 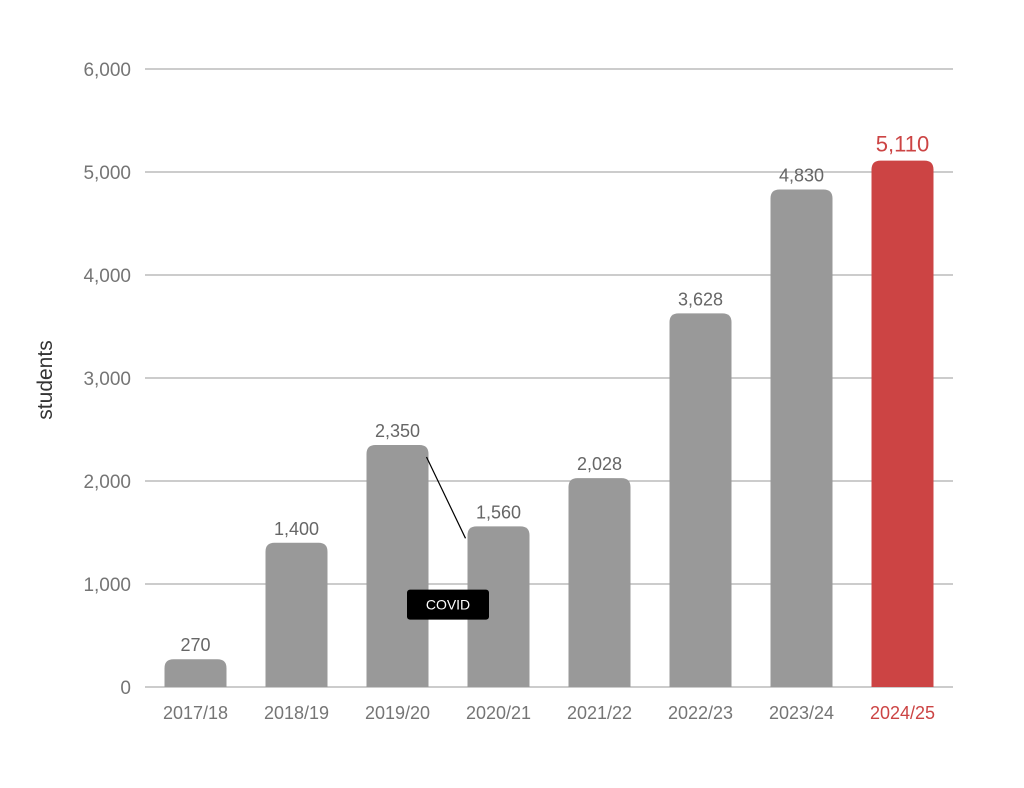 I want to click on data-label: 270, so click(x=195, y=645).